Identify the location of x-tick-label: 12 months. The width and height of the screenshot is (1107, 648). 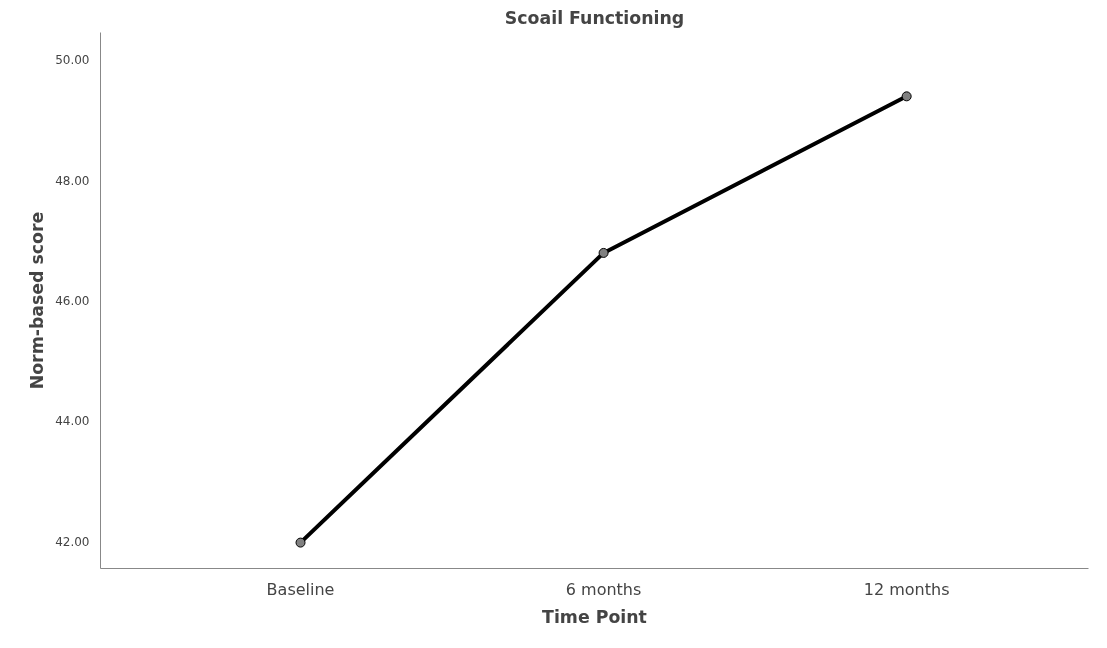
(906, 589).